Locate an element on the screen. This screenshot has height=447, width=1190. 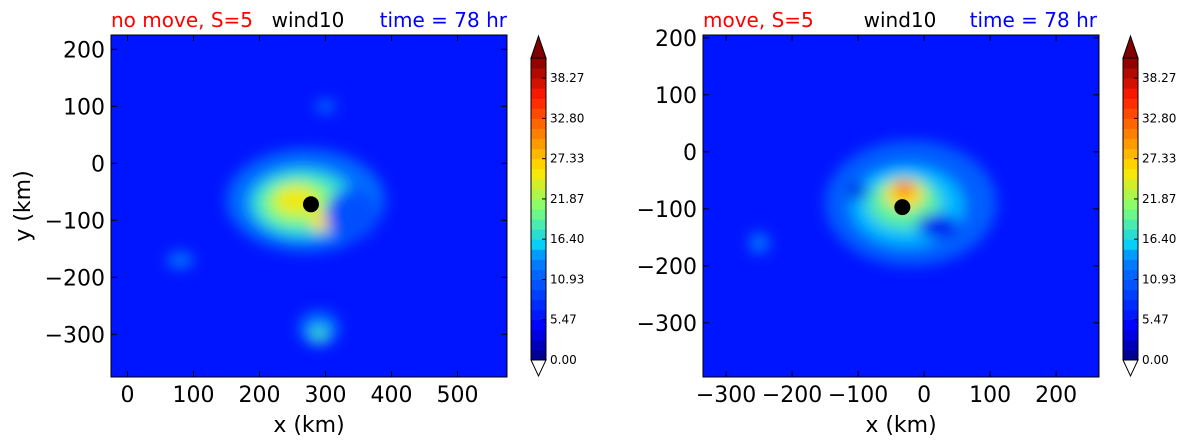
title-left-move: move, S=5 is located at coordinates (758, 20).